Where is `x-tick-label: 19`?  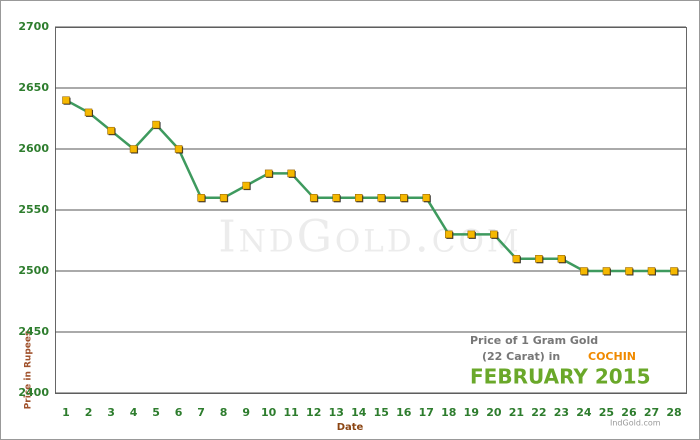
x-tick-label: 19 is located at coordinates (471, 412).